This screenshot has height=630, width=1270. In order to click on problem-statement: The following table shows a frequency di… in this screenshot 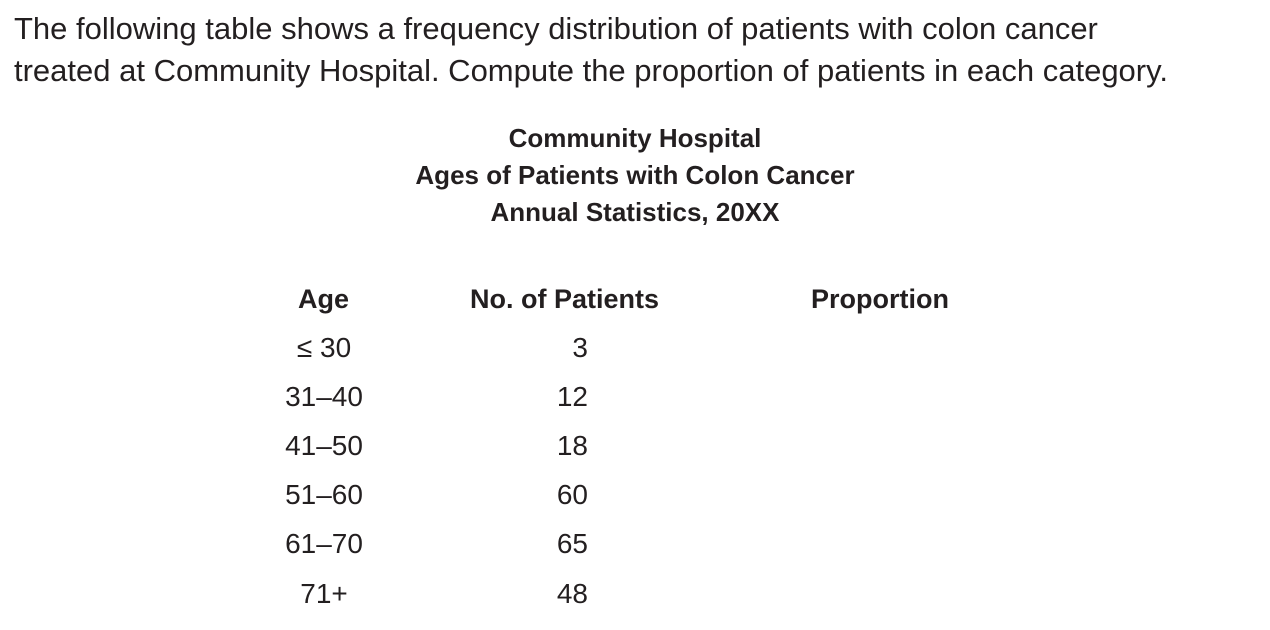, I will do `click(639, 50)`.